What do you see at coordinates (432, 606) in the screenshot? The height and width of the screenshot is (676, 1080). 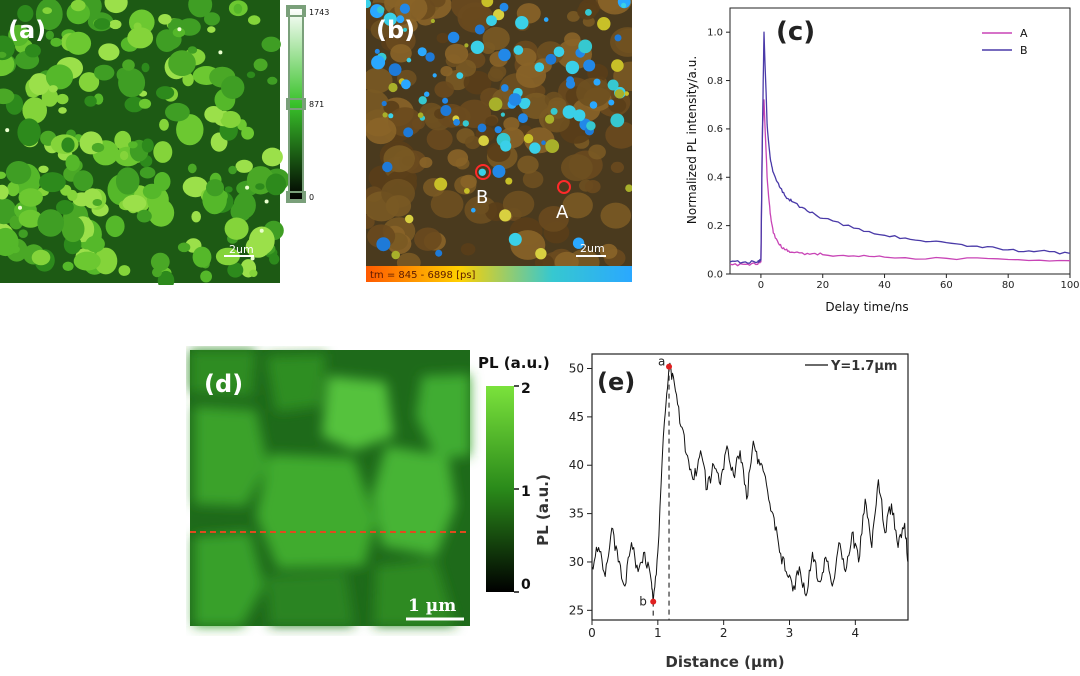 I see `panel-d-scale-label: 1 µm` at bounding box center [432, 606].